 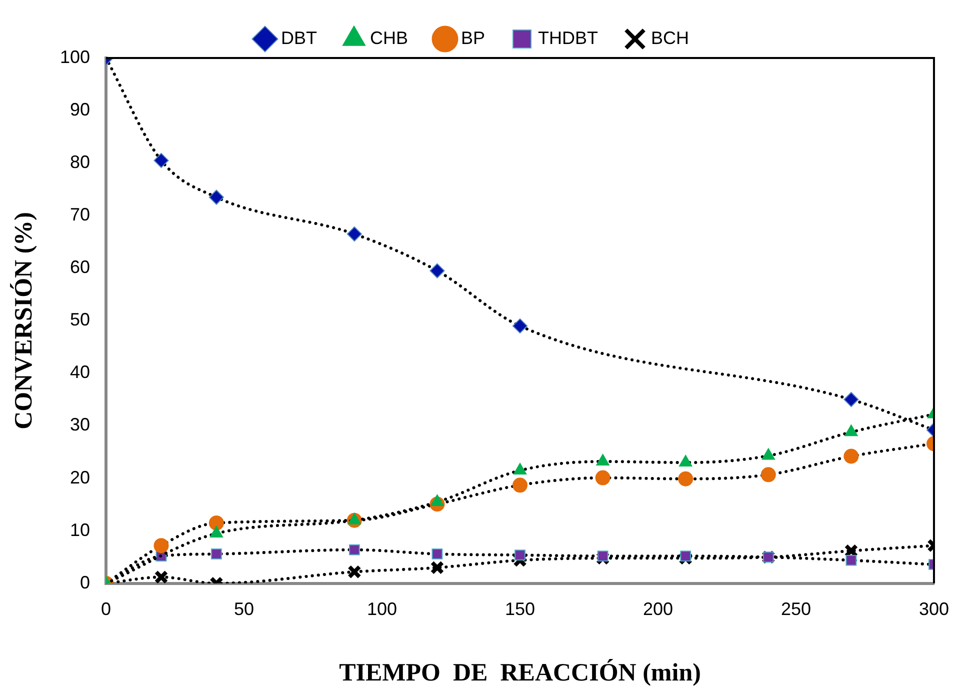 What do you see at coordinates (389, 38) in the screenshot?
I see `legend-label: CHB` at bounding box center [389, 38].